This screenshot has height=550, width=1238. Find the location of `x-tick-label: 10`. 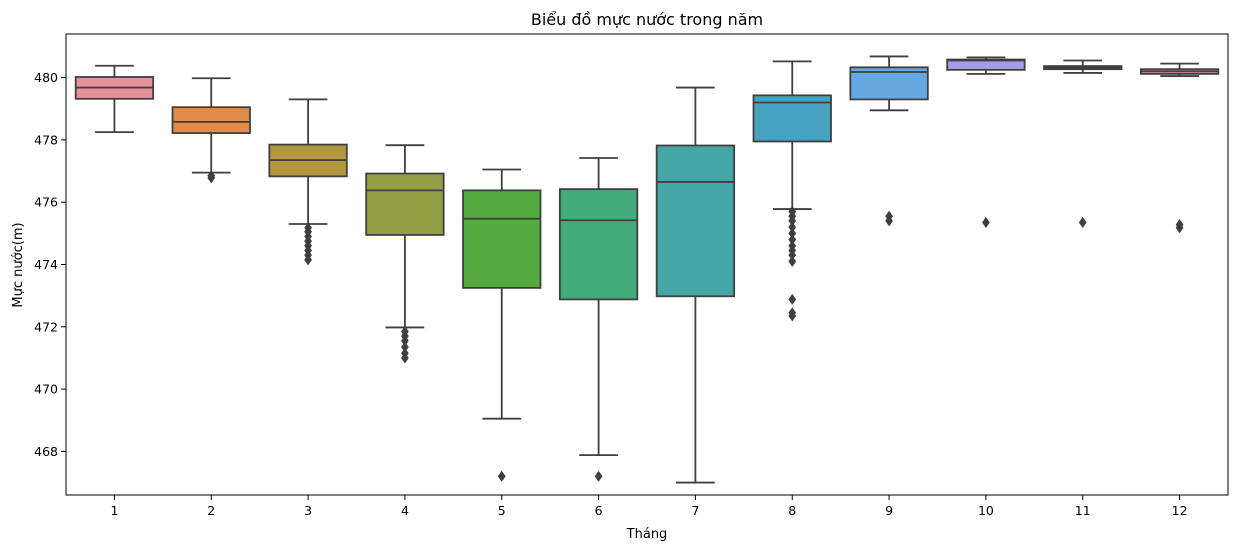

x-tick-label: 10 is located at coordinates (986, 510).